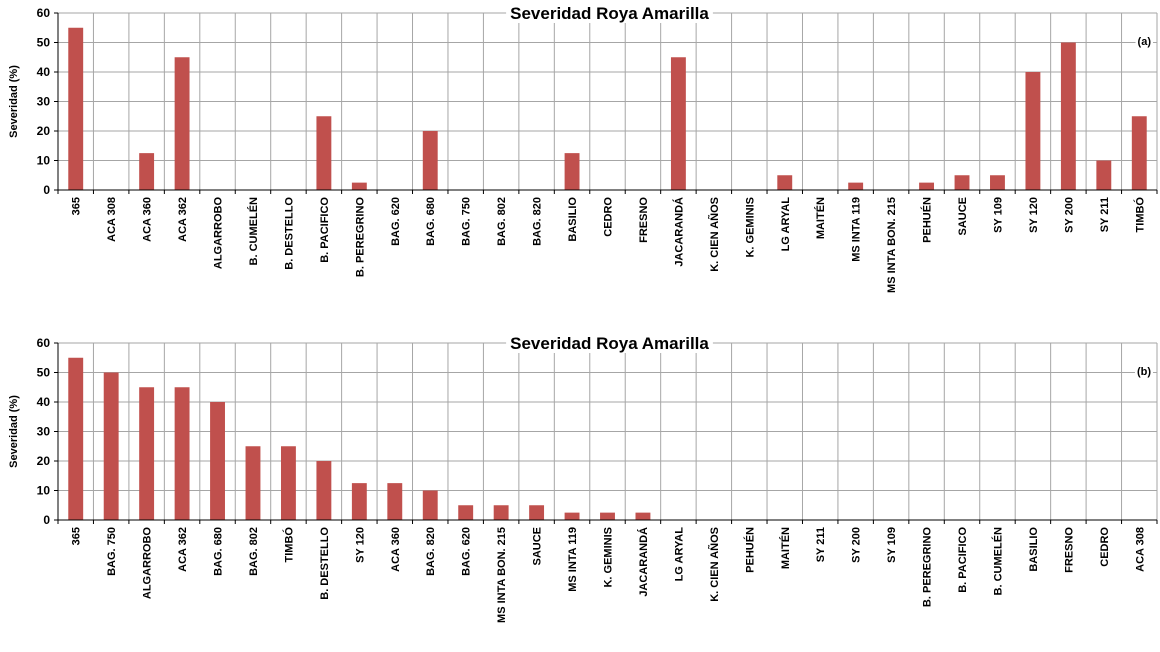 This screenshot has height=652, width=1160. What do you see at coordinates (1034, 215) in the screenshot?
I see `x-tick-label: SY 120` at bounding box center [1034, 215].